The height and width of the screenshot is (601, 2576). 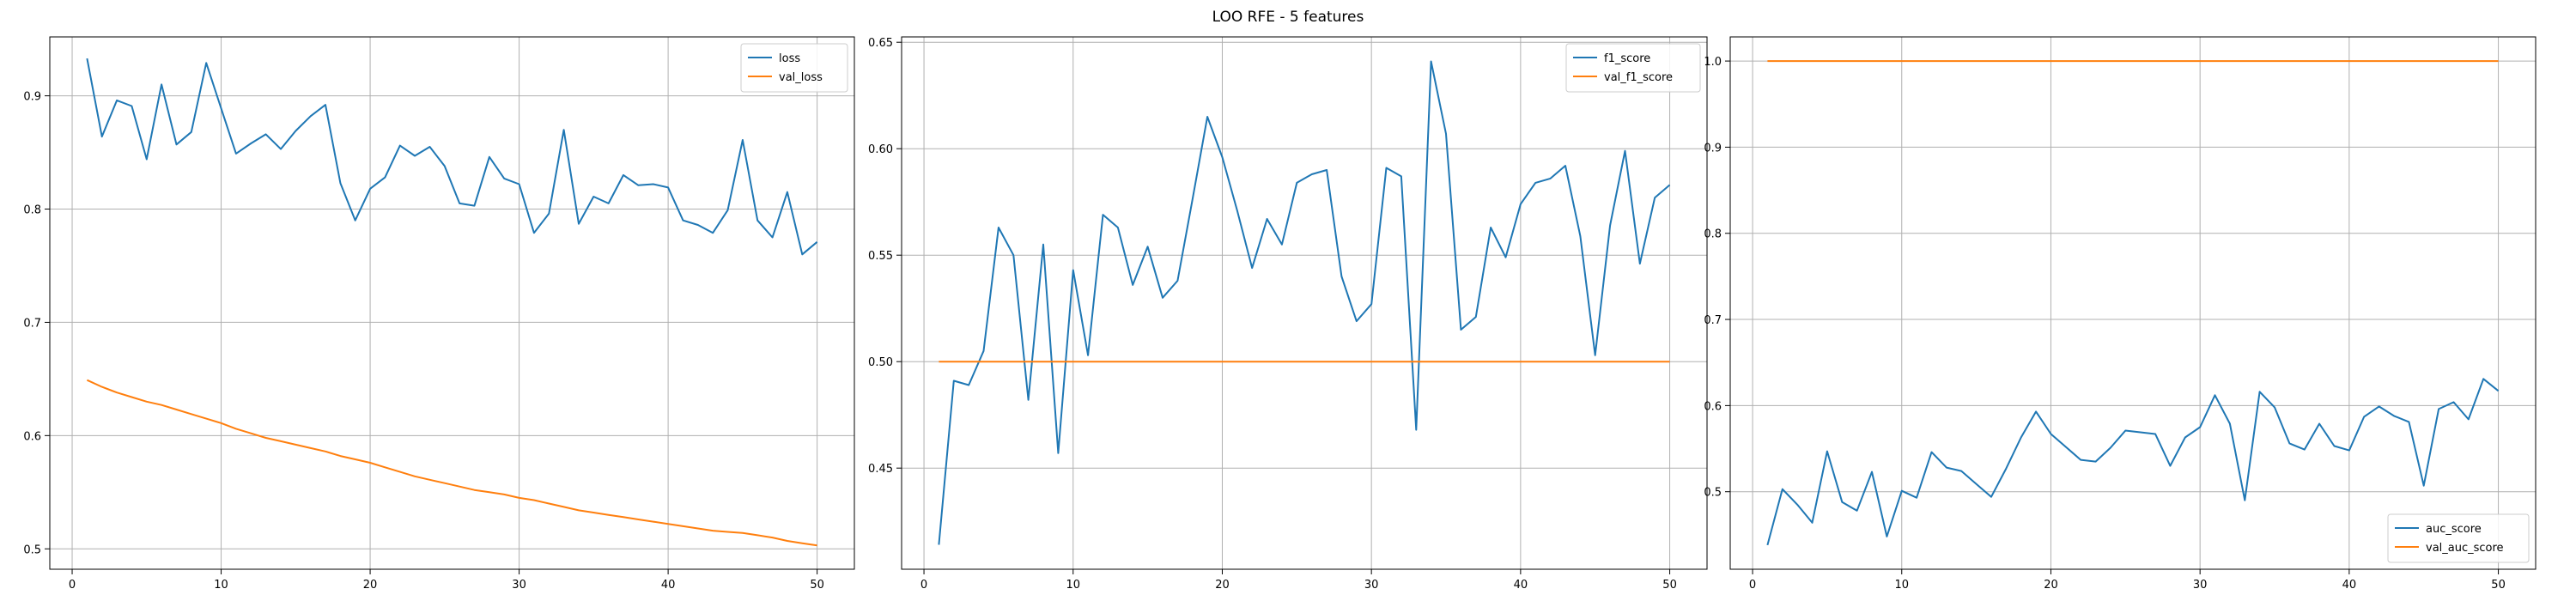 I want to click on legend-label-f1_score: f1_score, so click(x=1627, y=58).